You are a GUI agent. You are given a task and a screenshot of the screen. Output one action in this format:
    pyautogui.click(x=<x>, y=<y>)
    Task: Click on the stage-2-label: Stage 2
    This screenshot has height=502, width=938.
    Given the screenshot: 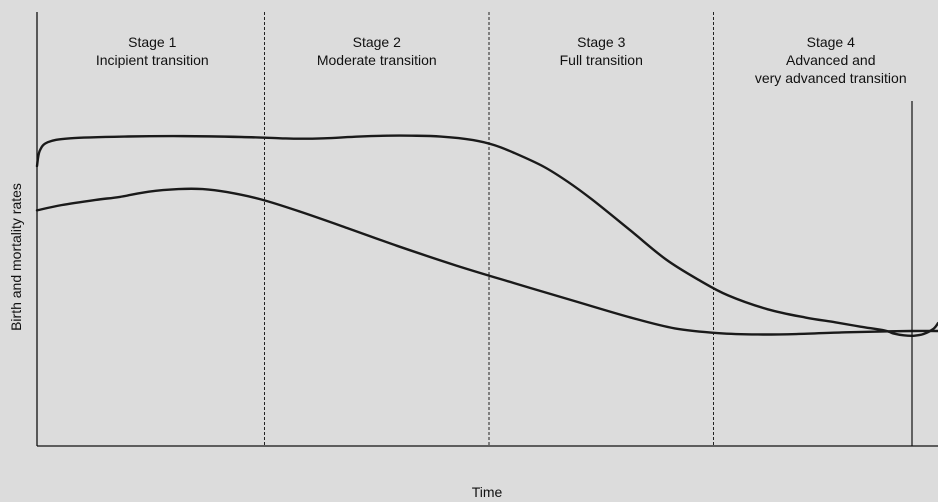 What is the action you would take?
    pyautogui.click(x=377, y=42)
    